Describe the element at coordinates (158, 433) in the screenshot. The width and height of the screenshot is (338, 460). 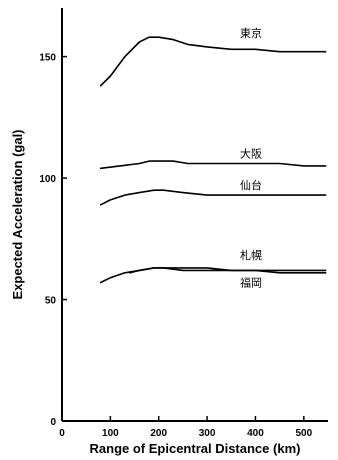
I see `x-tick-label-200: 200` at that location.